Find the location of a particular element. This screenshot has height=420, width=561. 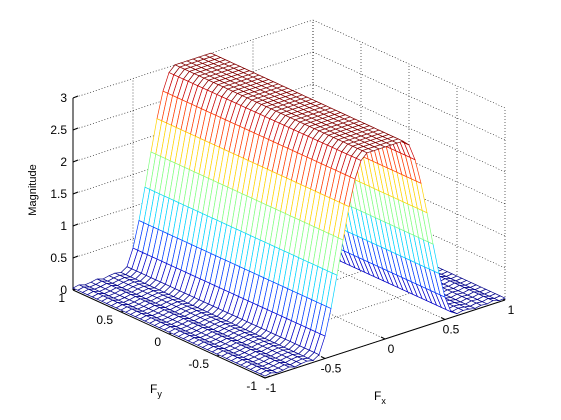

y-tick-label: 0.5 is located at coordinates (104, 320).